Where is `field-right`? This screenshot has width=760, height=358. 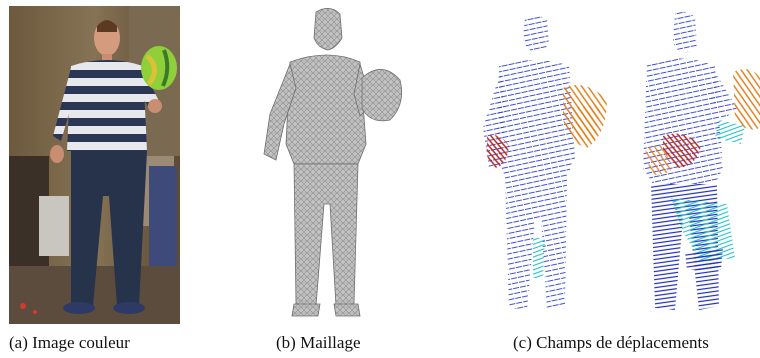
field-right is located at coordinates (701, 160).